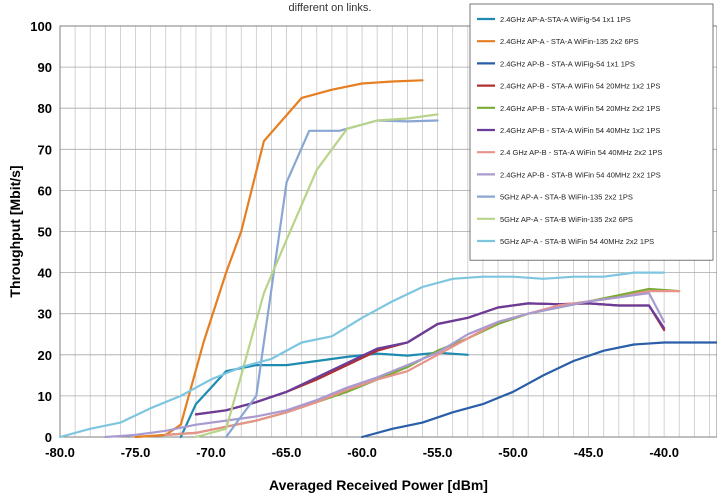  Describe the element at coordinates (45, 149) in the screenshot. I see `y-tick-label: 70` at that location.